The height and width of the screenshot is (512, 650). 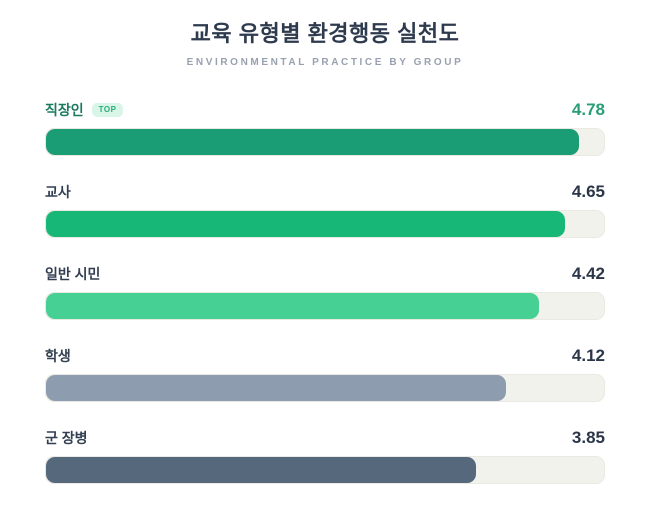 I want to click on bar-row: 학생 4.12, so click(x=325, y=374).